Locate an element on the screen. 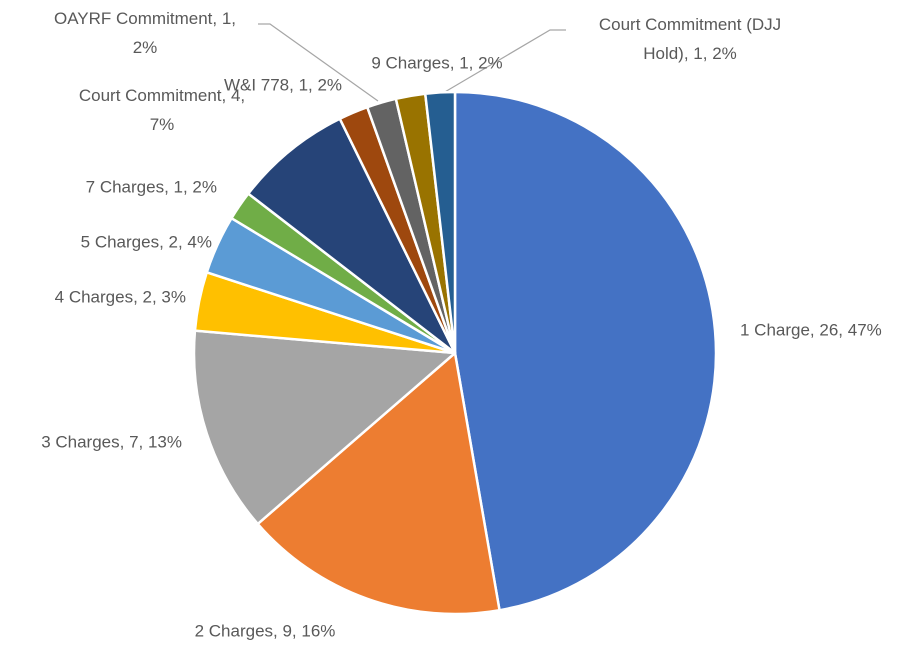 This screenshot has width=918, height=648. data-label: Court Commitment (DJJ Hold), 1, 2% is located at coordinates (690, 39).